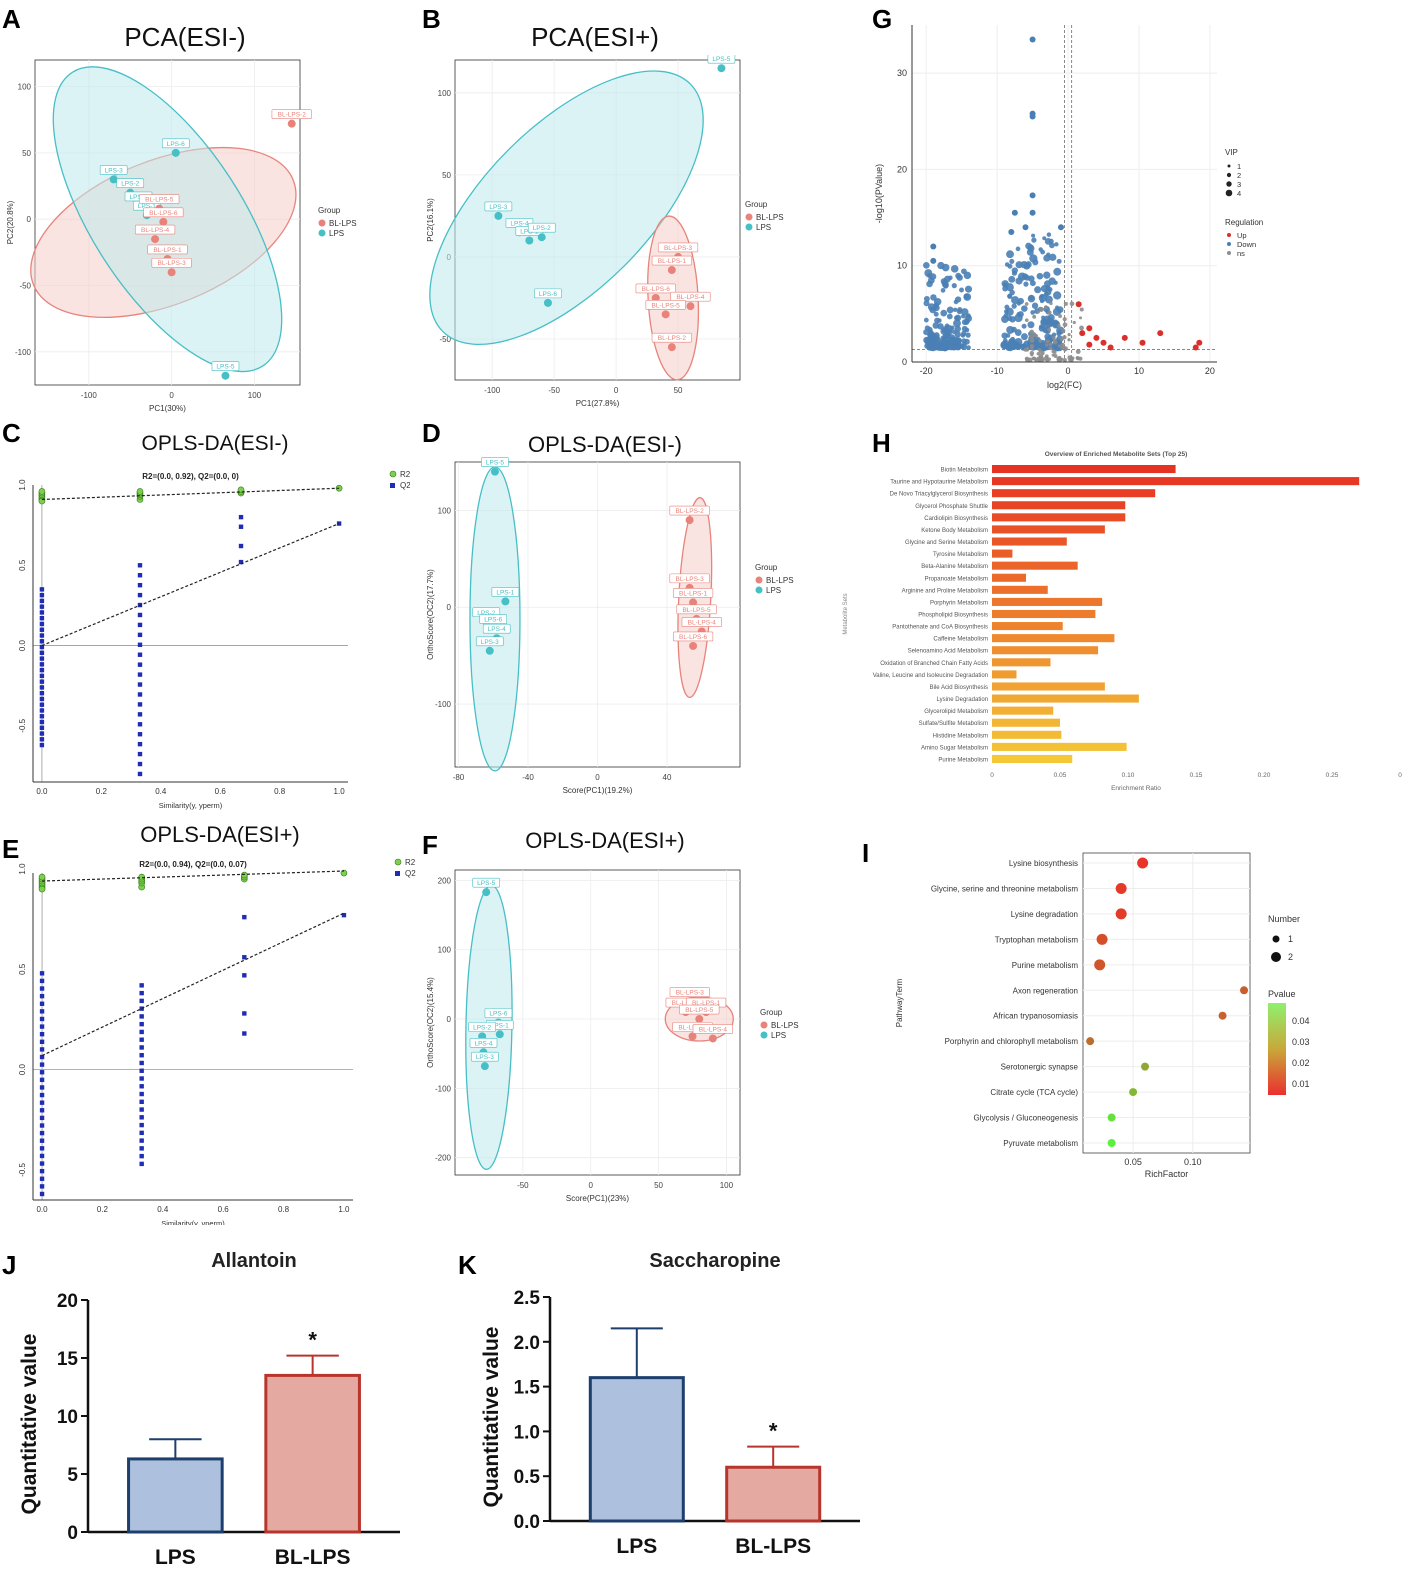 The height and width of the screenshot is (1586, 1417). I want to click on legend-marker-q2, so click(397, 873).